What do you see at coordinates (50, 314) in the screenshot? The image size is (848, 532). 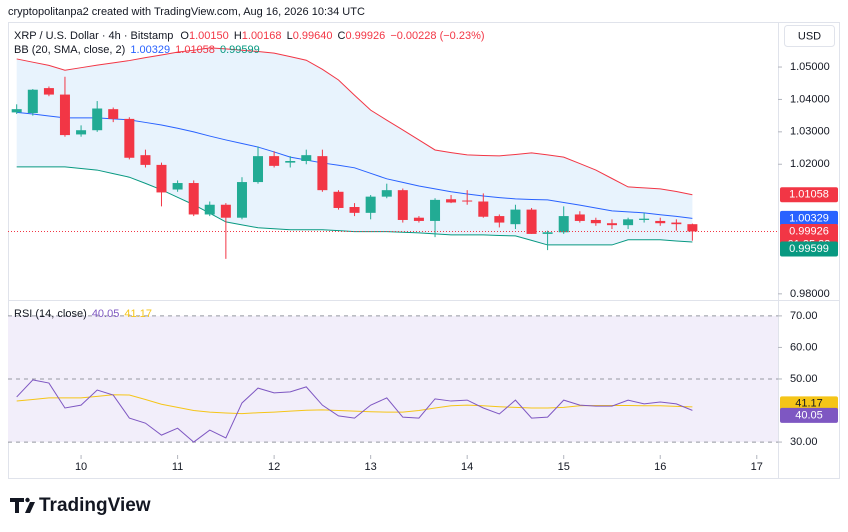 I see `rsi-label: RSI (14, close)` at bounding box center [50, 314].